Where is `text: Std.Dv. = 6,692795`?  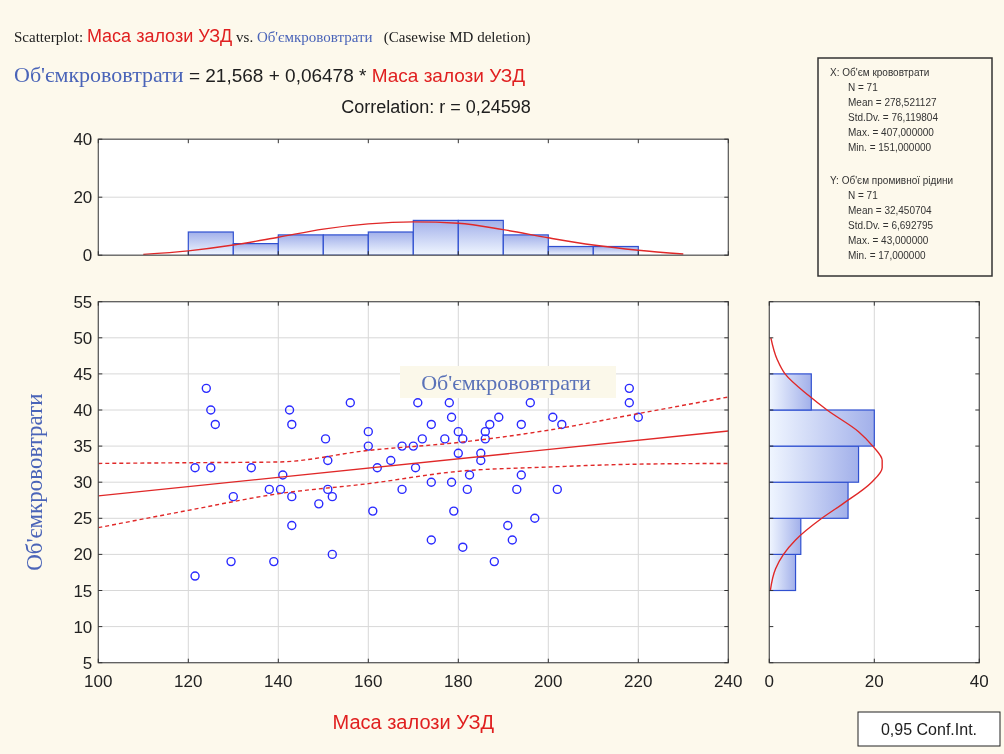 text: Std.Dv. = 6,692795 is located at coordinates (891, 225).